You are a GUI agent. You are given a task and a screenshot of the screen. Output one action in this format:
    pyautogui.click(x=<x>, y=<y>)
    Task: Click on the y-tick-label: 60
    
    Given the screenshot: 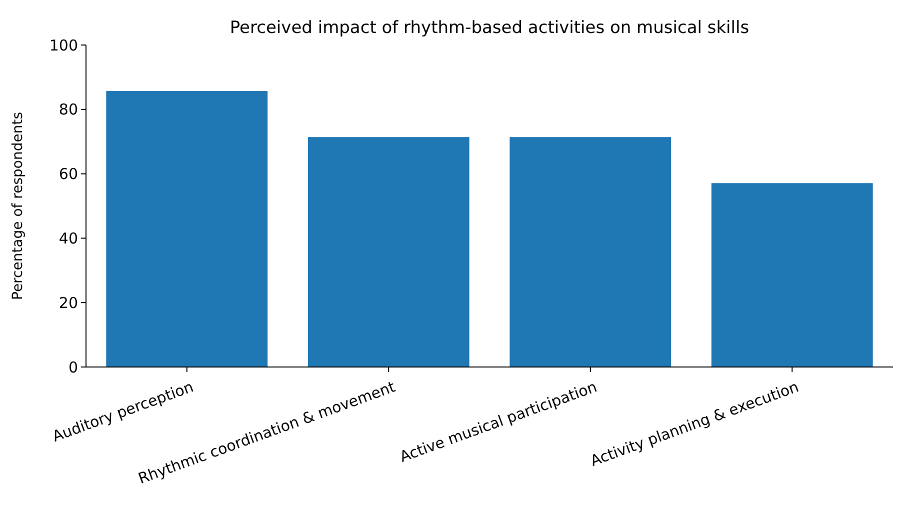 What is the action you would take?
    pyautogui.click(x=68, y=174)
    